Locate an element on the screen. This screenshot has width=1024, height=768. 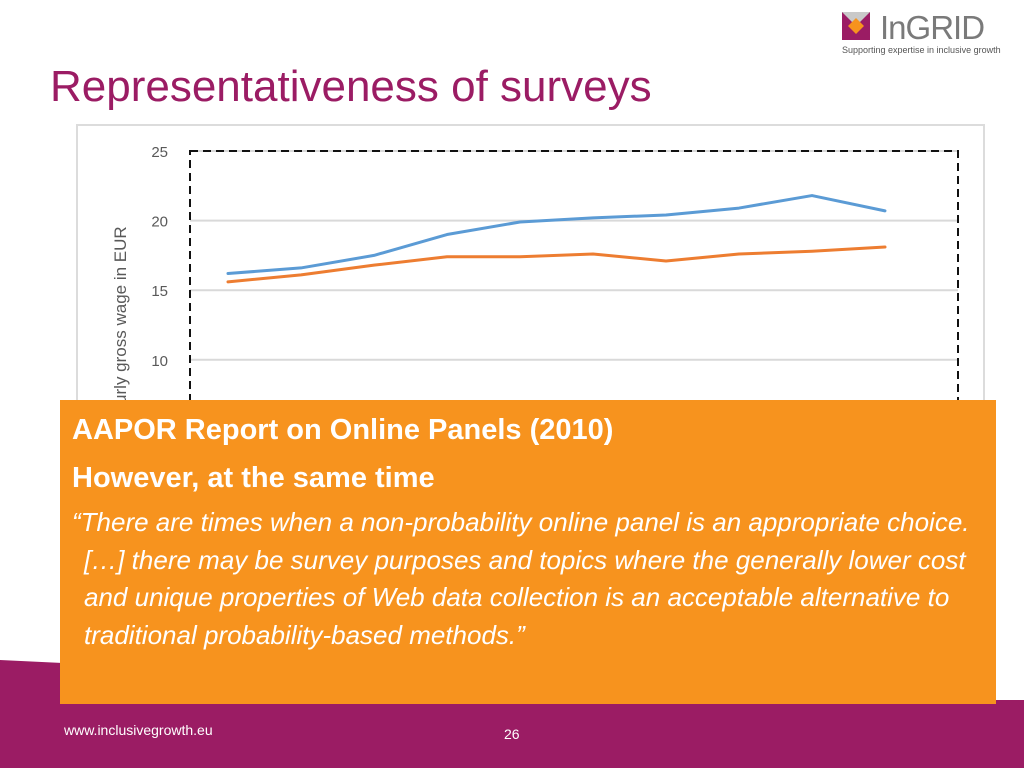
y-tick-label: 10 is located at coordinates (159, 361).